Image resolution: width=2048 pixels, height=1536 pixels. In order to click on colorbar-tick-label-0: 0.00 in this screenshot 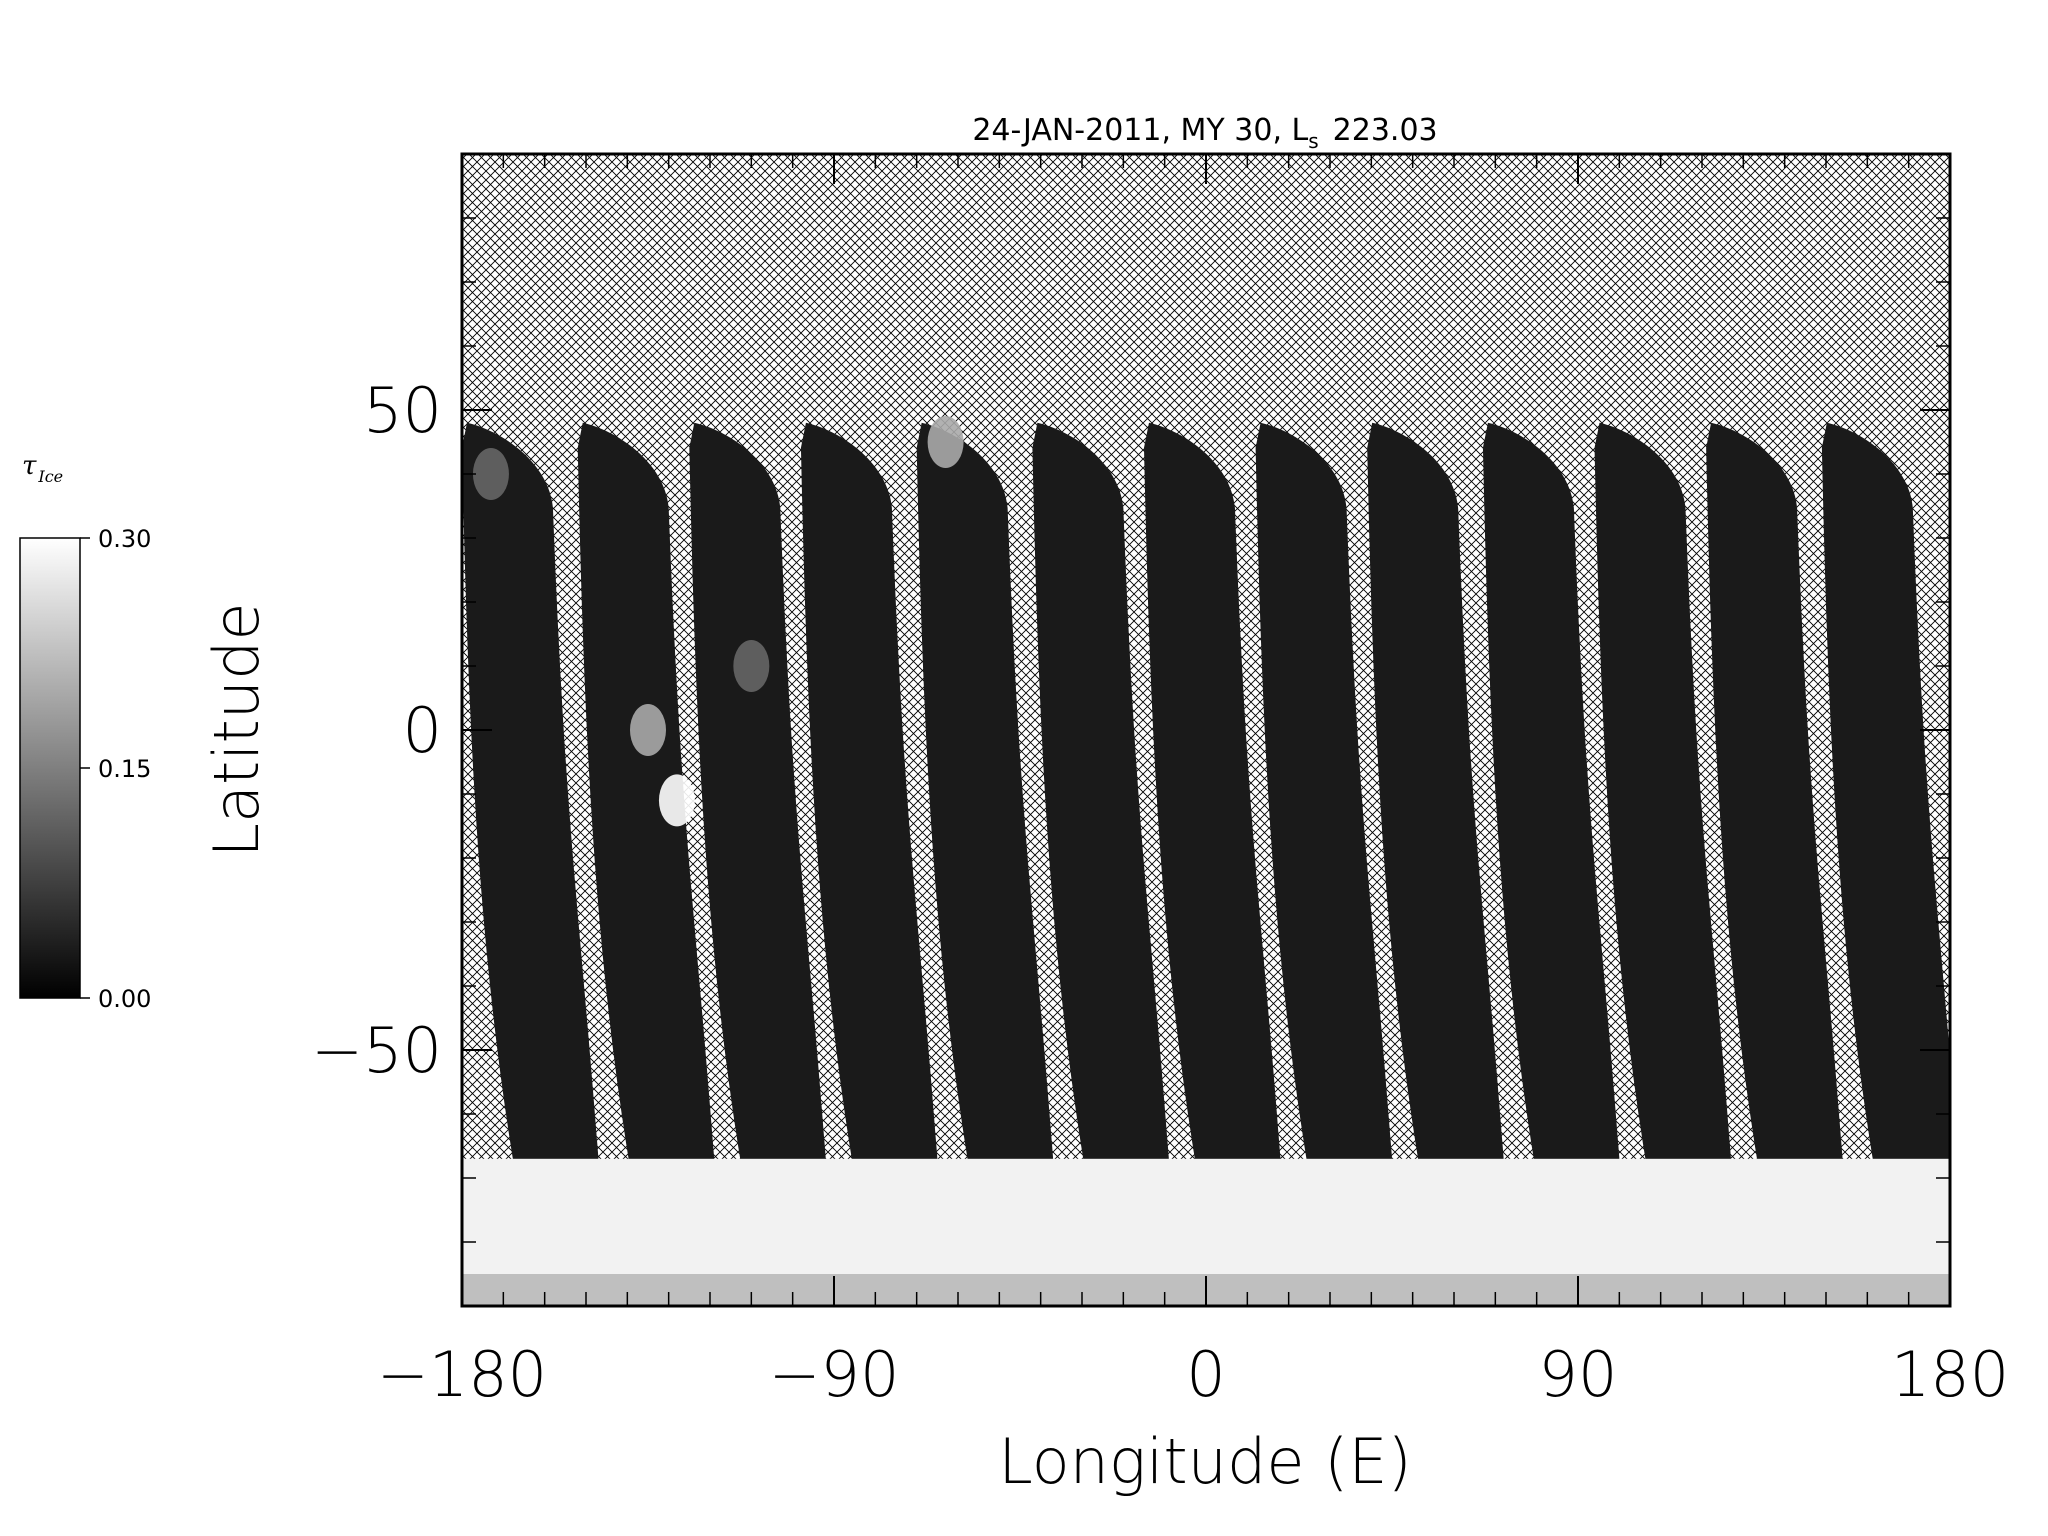, I will do `click(124, 999)`.